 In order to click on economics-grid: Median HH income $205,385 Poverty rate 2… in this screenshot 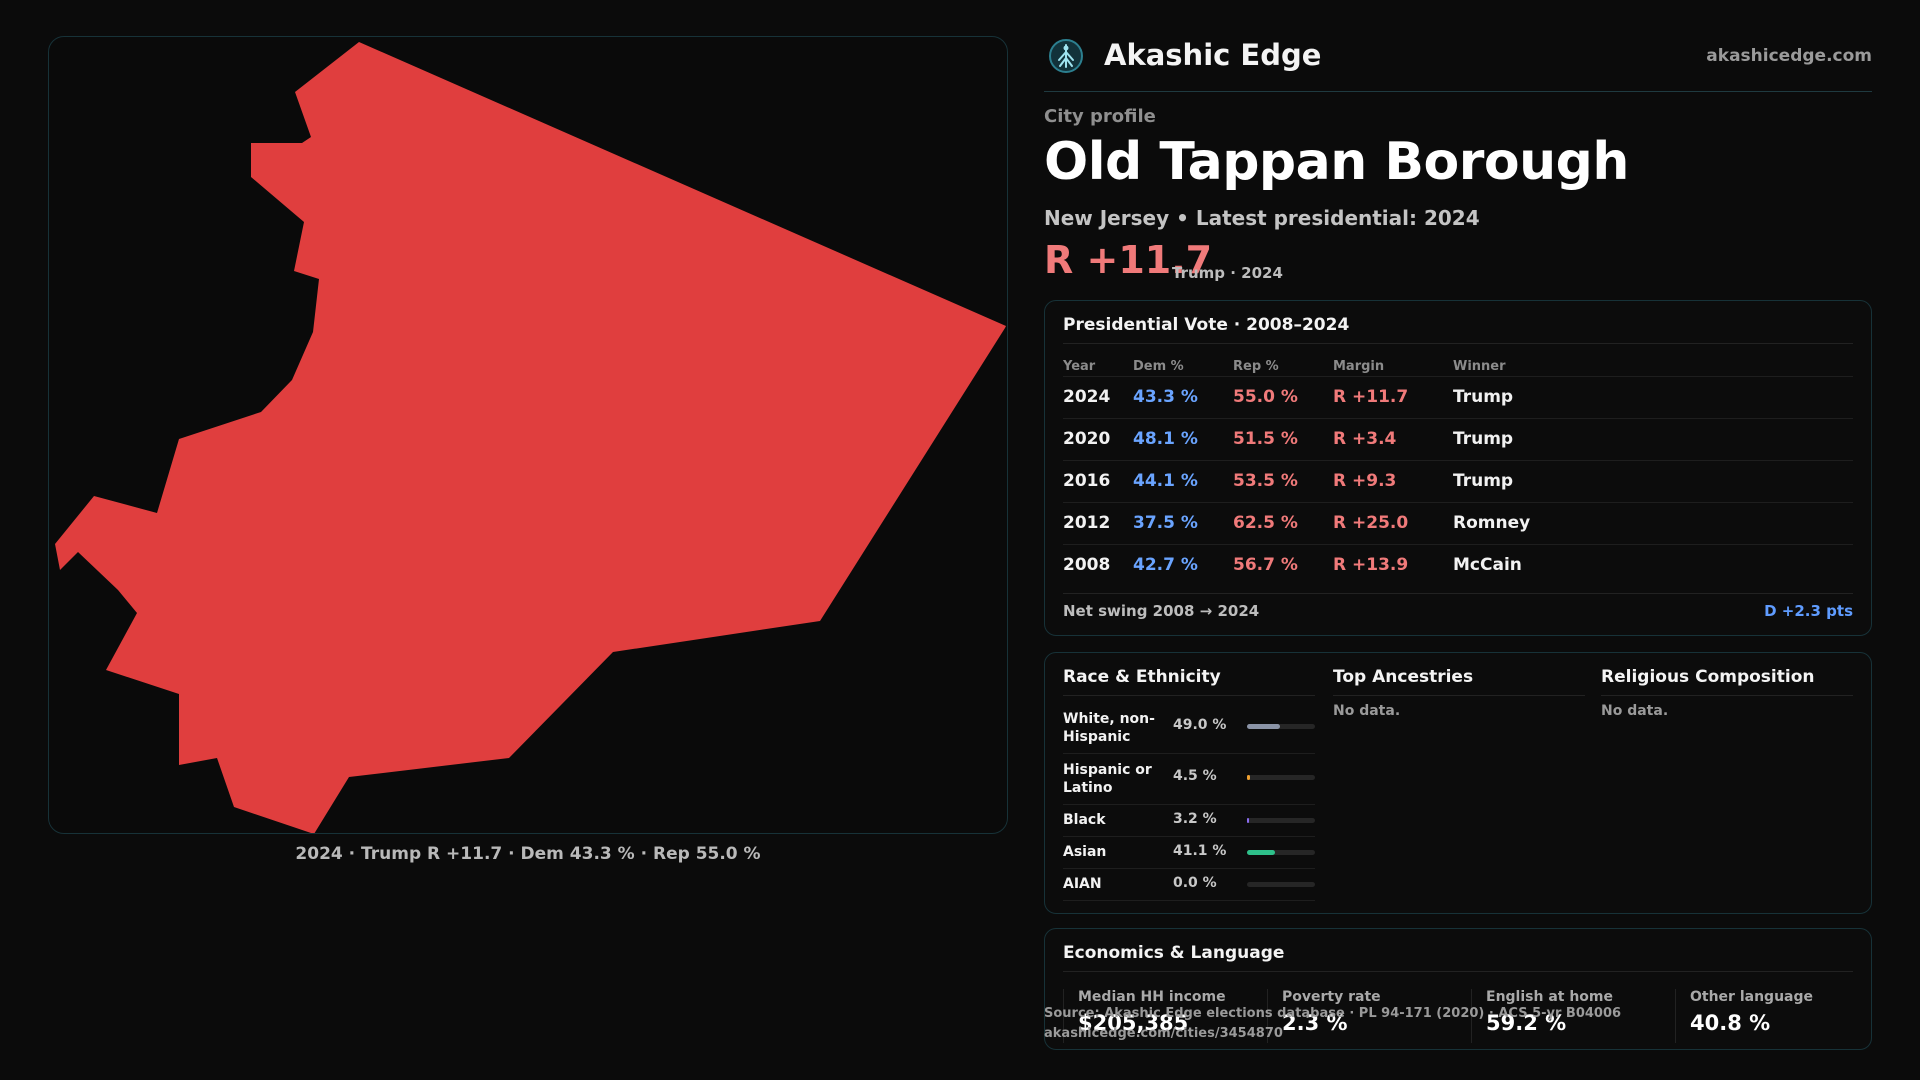, I will do `click(1458, 1012)`.